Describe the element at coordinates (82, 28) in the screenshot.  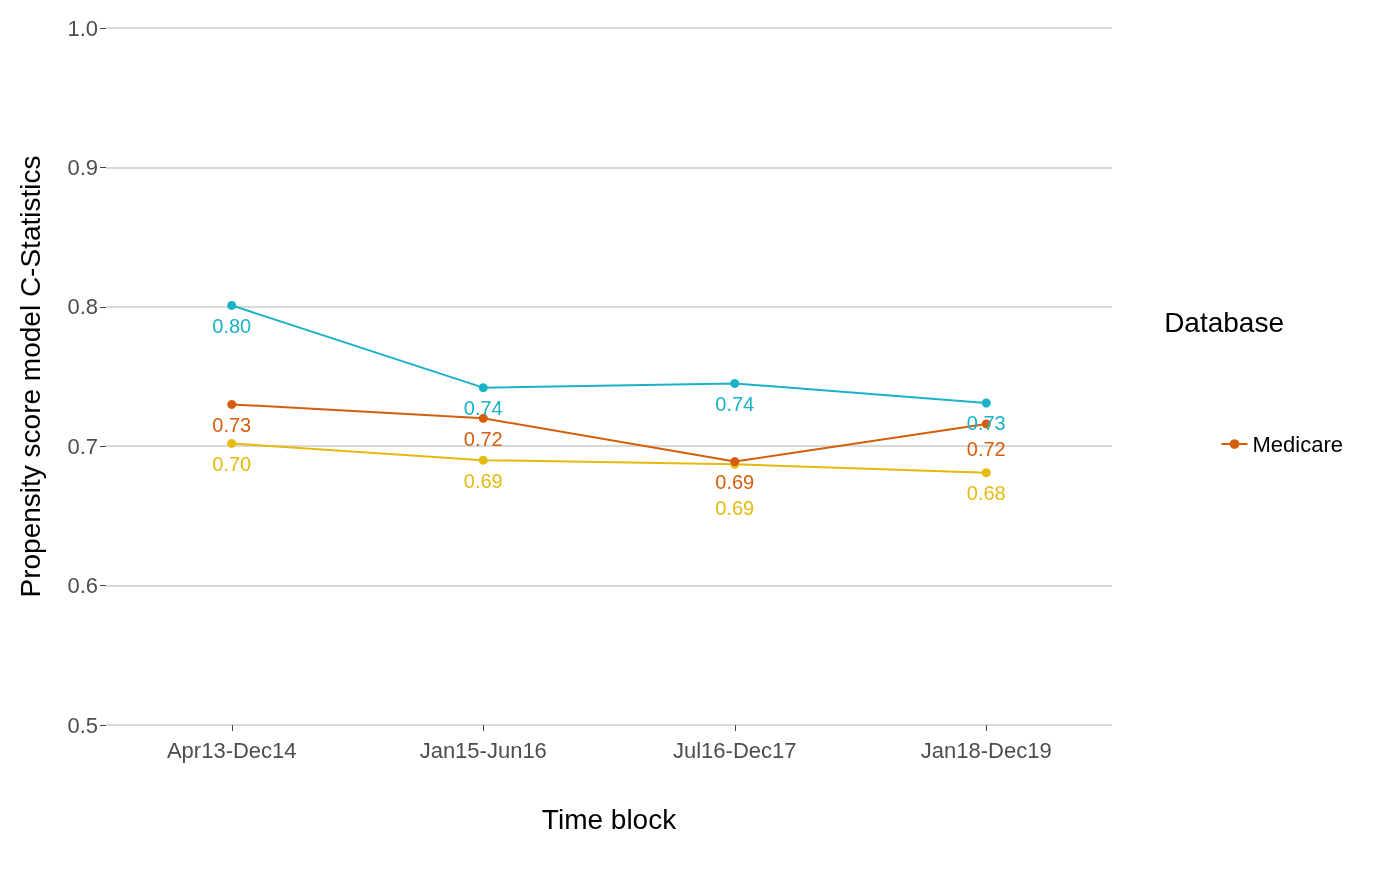
I see `y-tick-label: 1.0` at that location.